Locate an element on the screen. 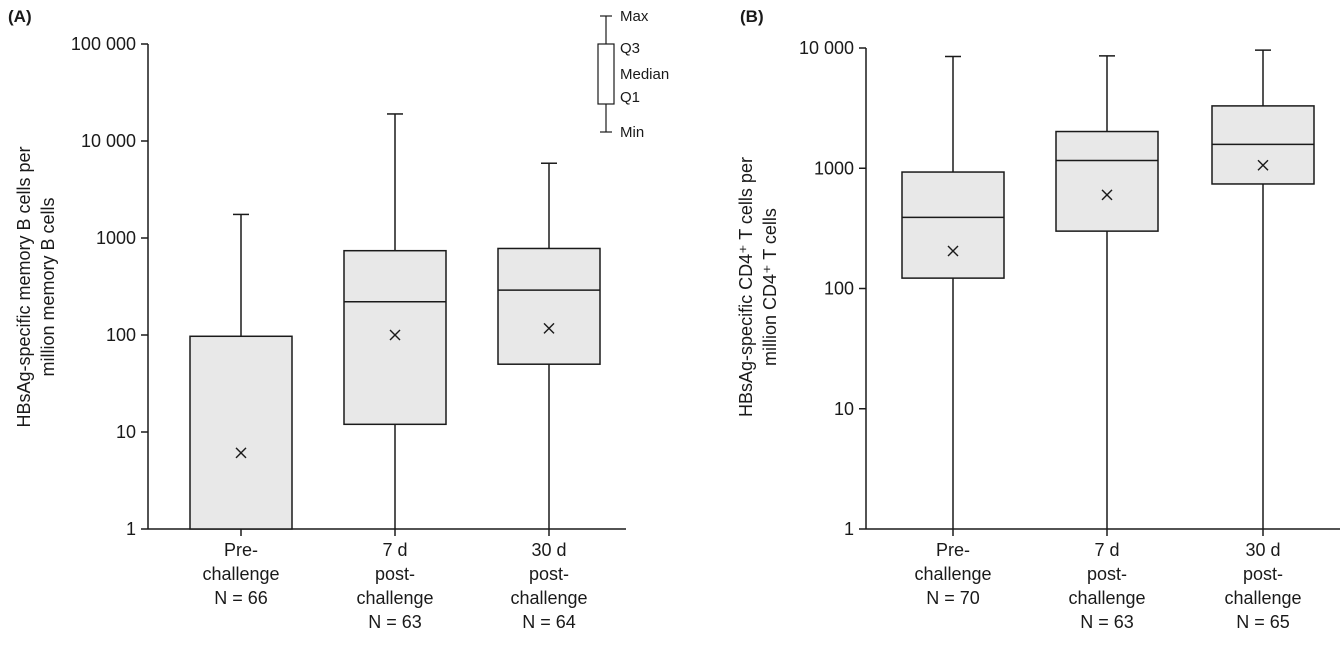  y-axis-label: million CD4⁺ T cells is located at coordinates (770, 287).